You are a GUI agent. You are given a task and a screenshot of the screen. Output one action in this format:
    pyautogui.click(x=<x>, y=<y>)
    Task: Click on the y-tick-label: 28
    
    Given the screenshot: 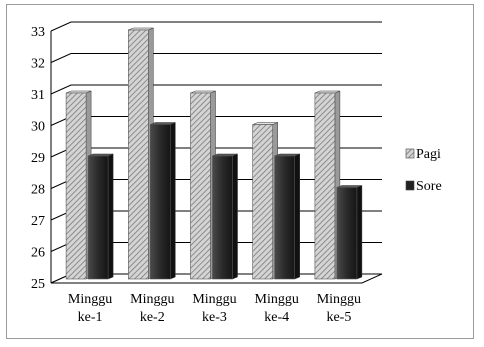 What is the action you would take?
    pyautogui.click(x=38, y=190)
    